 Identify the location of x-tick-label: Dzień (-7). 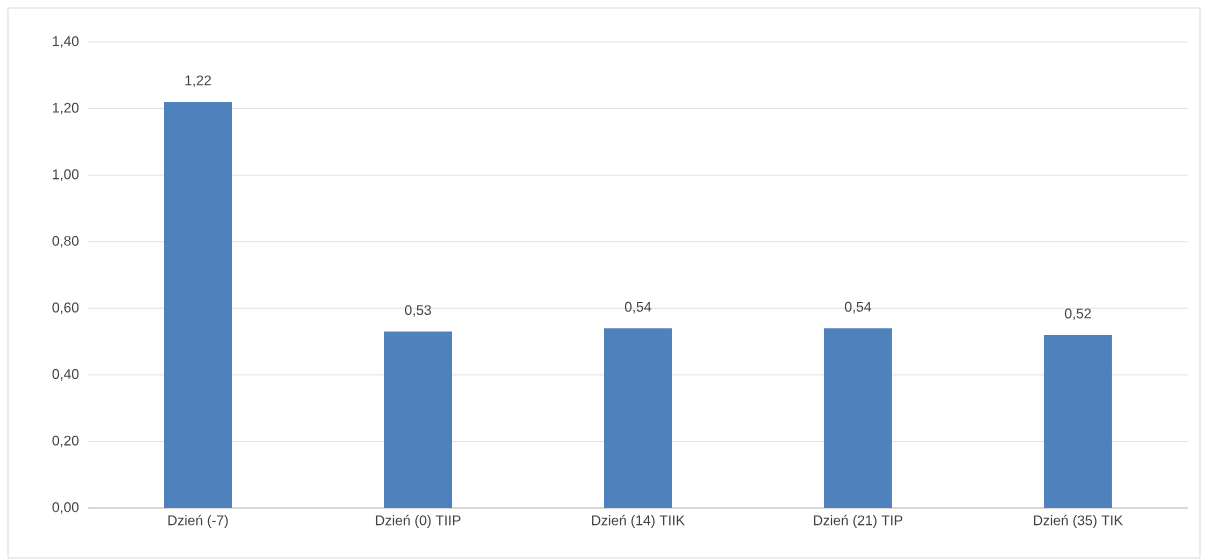
(198, 521).